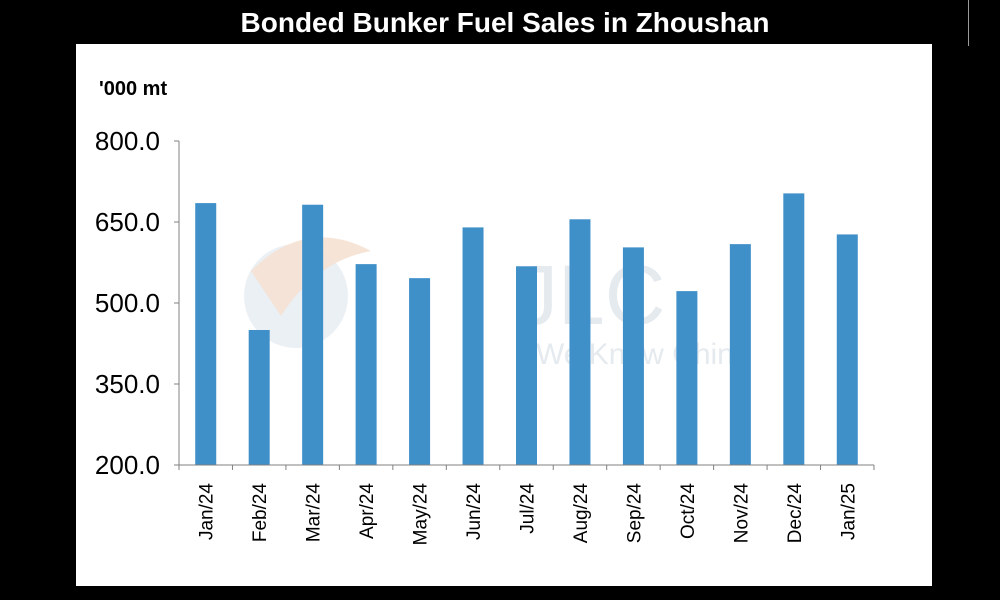  What do you see at coordinates (207, 511) in the screenshot?
I see `x-tick-label: Jan/24` at bounding box center [207, 511].